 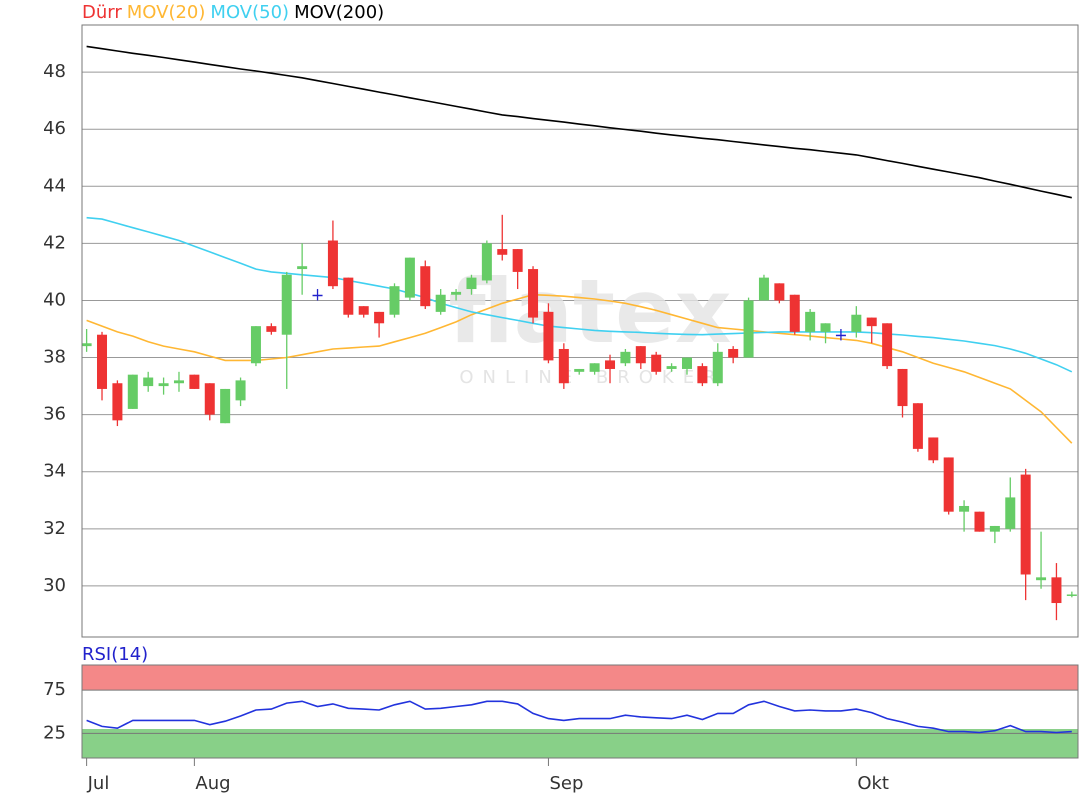 I want to click on x-tick-label: Okt, so click(x=873, y=783).